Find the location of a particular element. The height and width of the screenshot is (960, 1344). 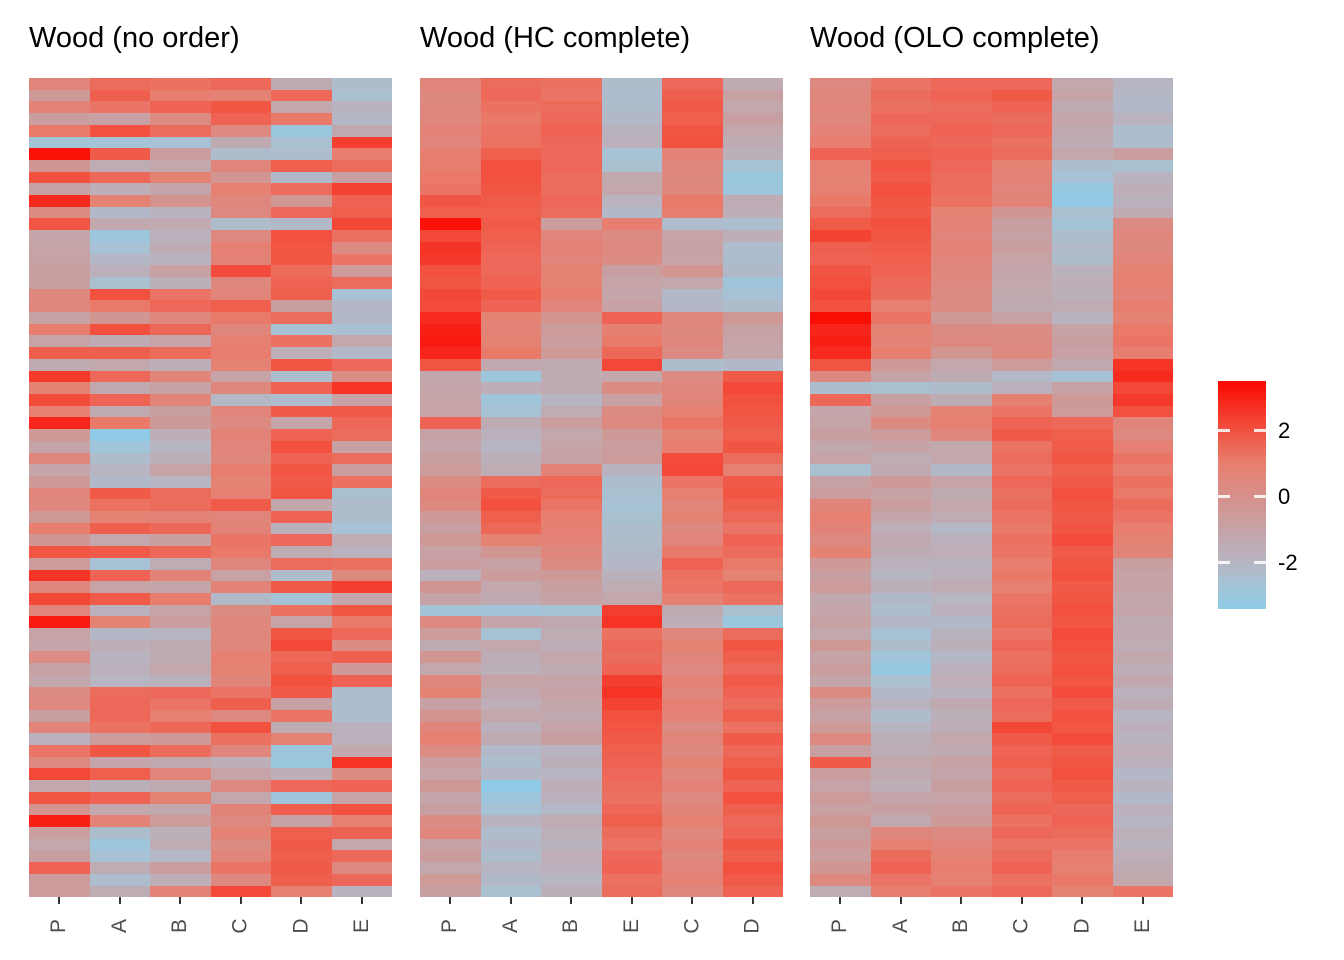

x-axis-label: C is located at coordinates (240, 926).